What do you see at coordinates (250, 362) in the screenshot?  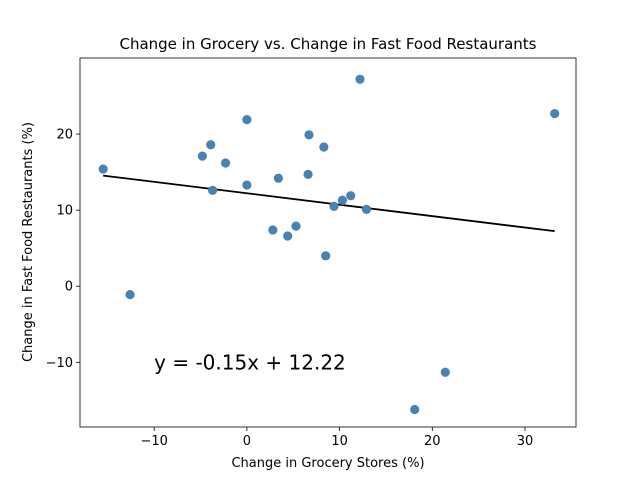 I see `regression-equation: y = -0.15x + 12.22` at bounding box center [250, 362].